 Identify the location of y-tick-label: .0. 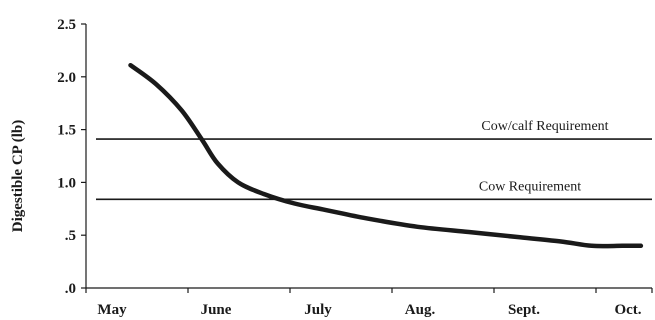
(70, 289).